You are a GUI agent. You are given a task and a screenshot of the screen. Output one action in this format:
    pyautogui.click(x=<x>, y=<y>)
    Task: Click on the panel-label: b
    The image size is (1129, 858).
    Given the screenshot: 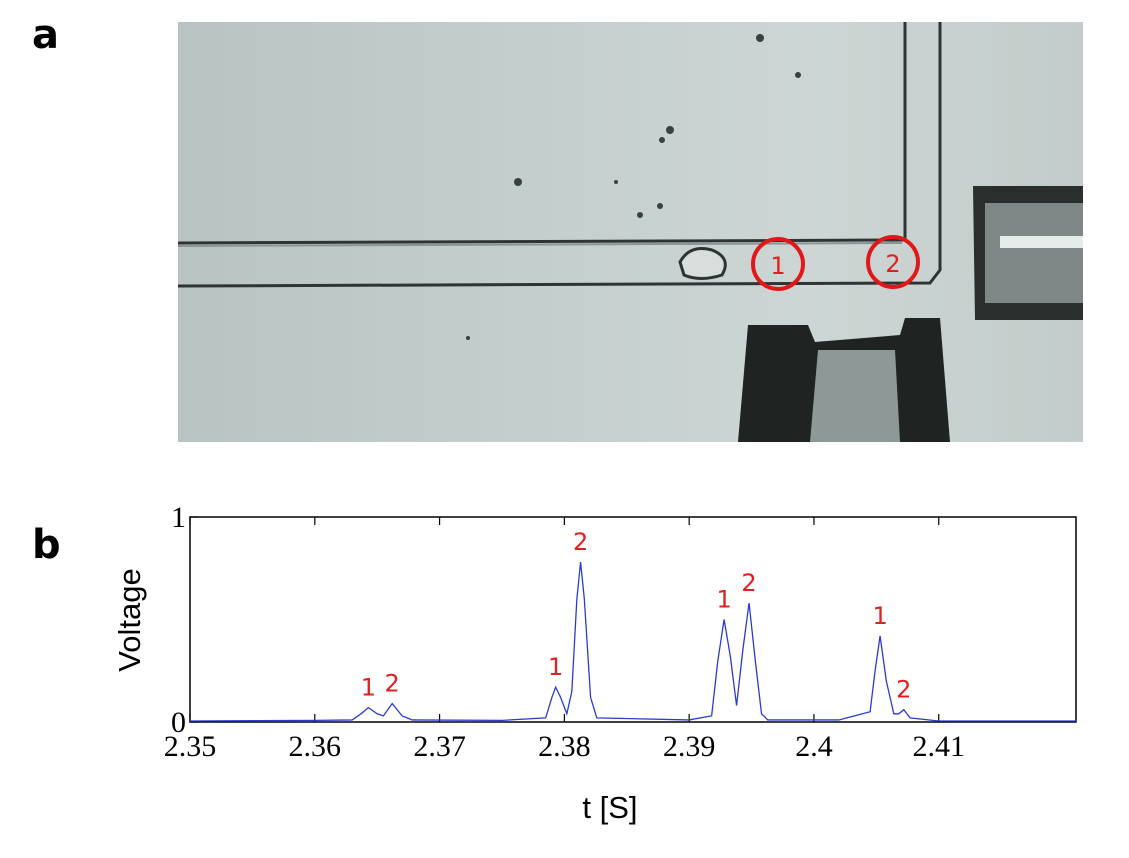 What is the action you would take?
    pyautogui.click(x=46, y=545)
    